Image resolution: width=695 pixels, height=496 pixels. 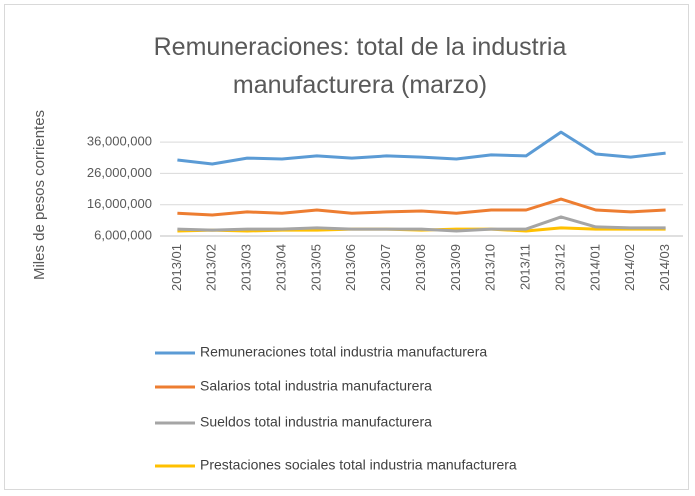 I want to click on x-tick-label: 2013/11, so click(x=525, y=267).